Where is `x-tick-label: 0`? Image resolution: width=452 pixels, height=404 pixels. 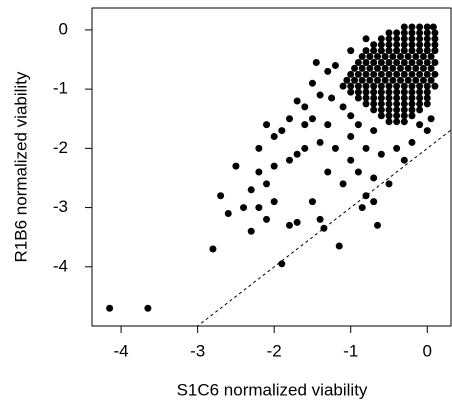
x-tick-label: 0 is located at coordinates (427, 350).